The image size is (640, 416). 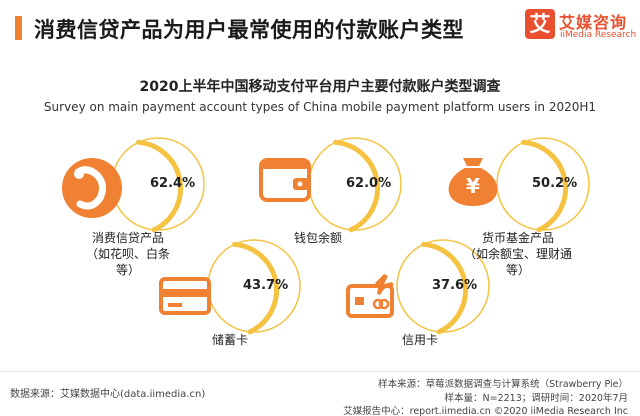 What do you see at coordinates (473, 162) in the screenshot?
I see `bag-top` at bounding box center [473, 162].